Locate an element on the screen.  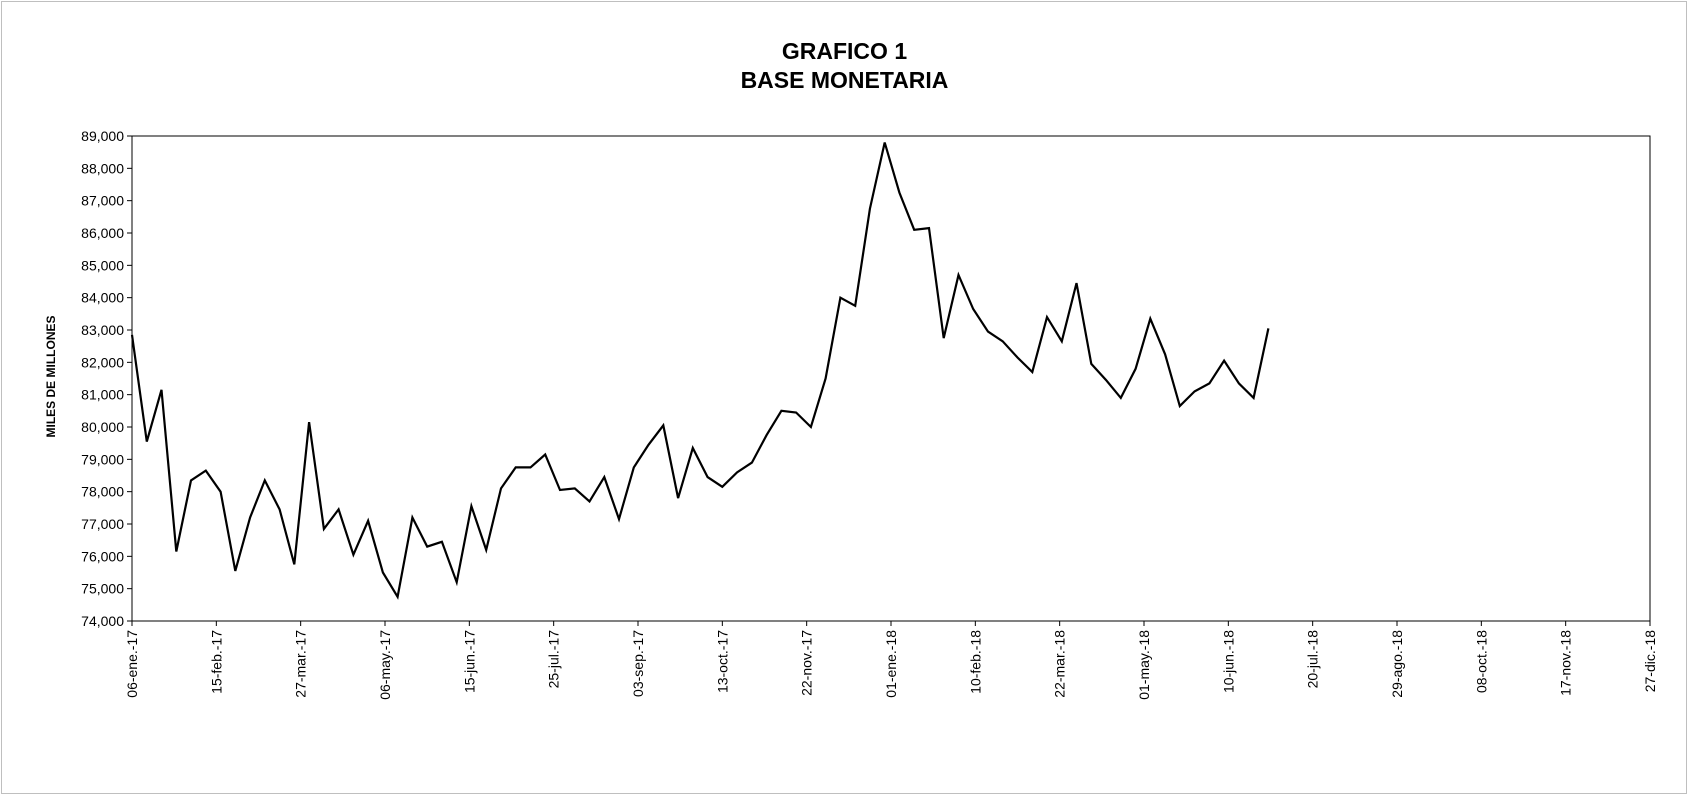
y-tick-label: 87,000 is located at coordinates (102, 201).